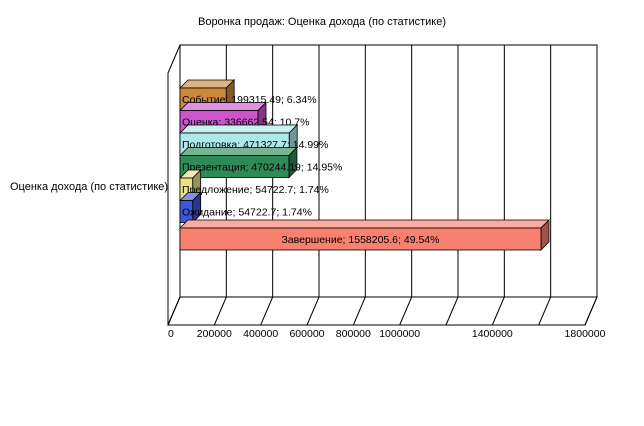  Describe the element at coordinates (255, 190) in the screenshot. I see `bar-label: Предложение; 54722.7; 1.74%` at that location.